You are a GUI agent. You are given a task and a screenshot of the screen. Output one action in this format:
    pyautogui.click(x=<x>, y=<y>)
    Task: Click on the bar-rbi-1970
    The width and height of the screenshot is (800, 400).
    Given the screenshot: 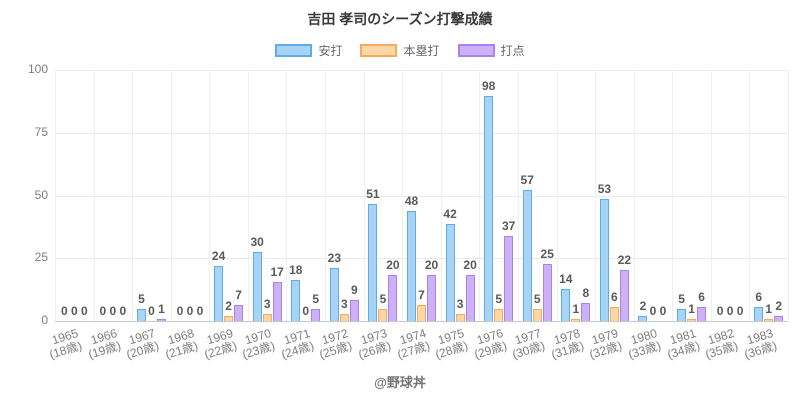 What is the action you would take?
    pyautogui.click(x=277, y=301)
    